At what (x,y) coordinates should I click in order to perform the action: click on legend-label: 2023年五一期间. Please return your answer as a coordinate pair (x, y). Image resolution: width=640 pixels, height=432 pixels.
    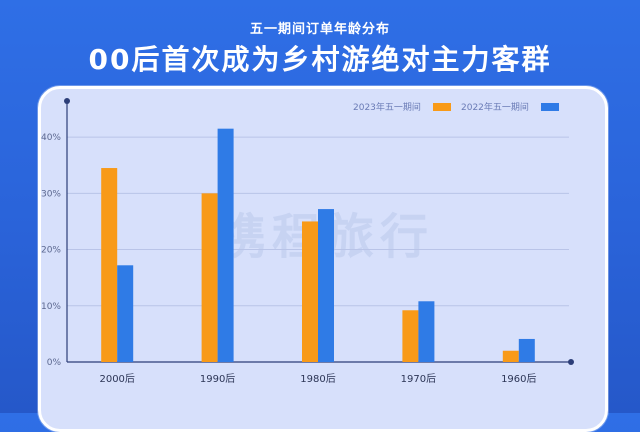
    Looking at the image, I should click on (387, 107).